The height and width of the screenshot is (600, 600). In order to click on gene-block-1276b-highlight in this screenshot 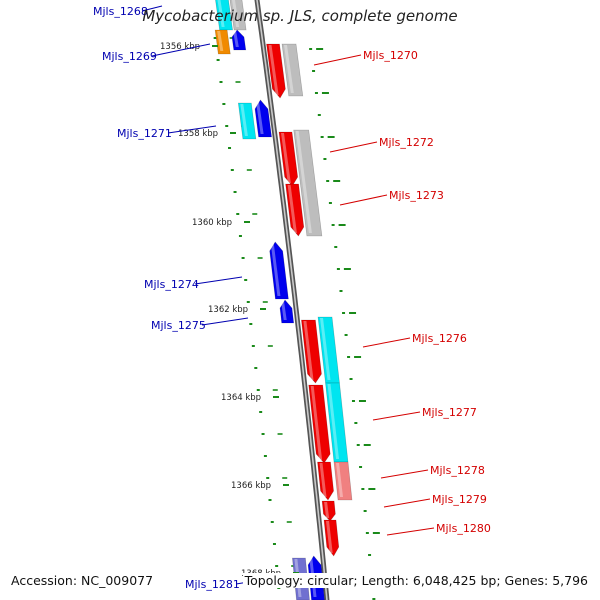, I will do `click(325, 349)`.